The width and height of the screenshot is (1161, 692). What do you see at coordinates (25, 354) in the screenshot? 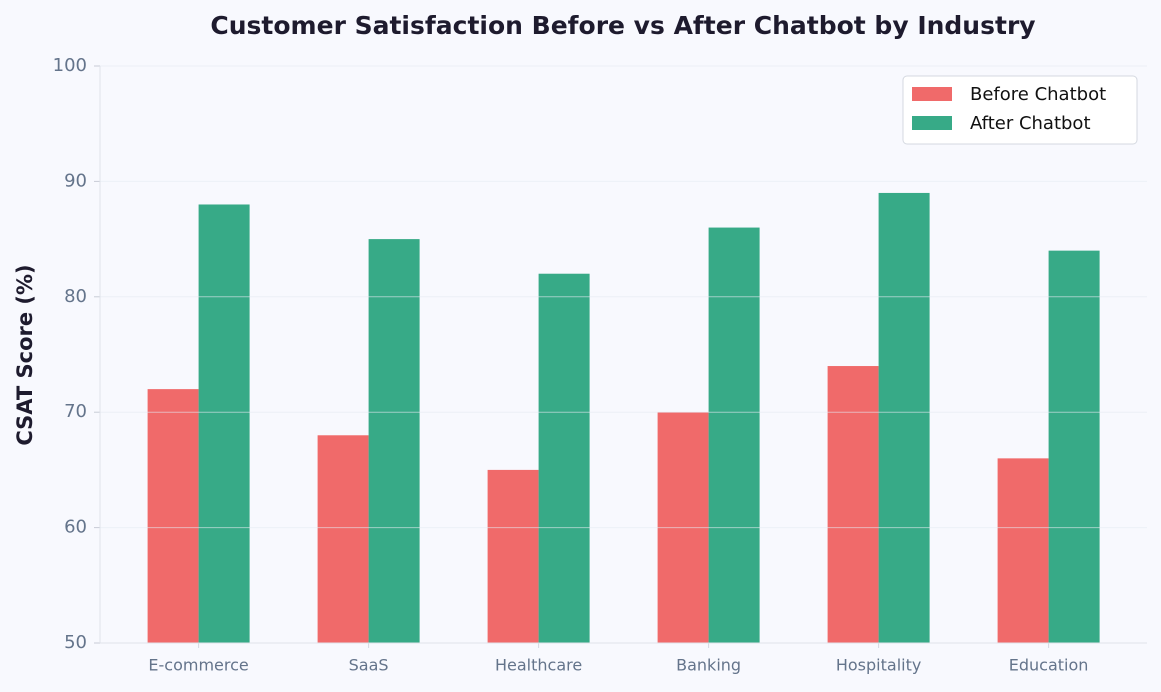
I see `y-axis-label: CSAT Score (%)` at bounding box center [25, 354].